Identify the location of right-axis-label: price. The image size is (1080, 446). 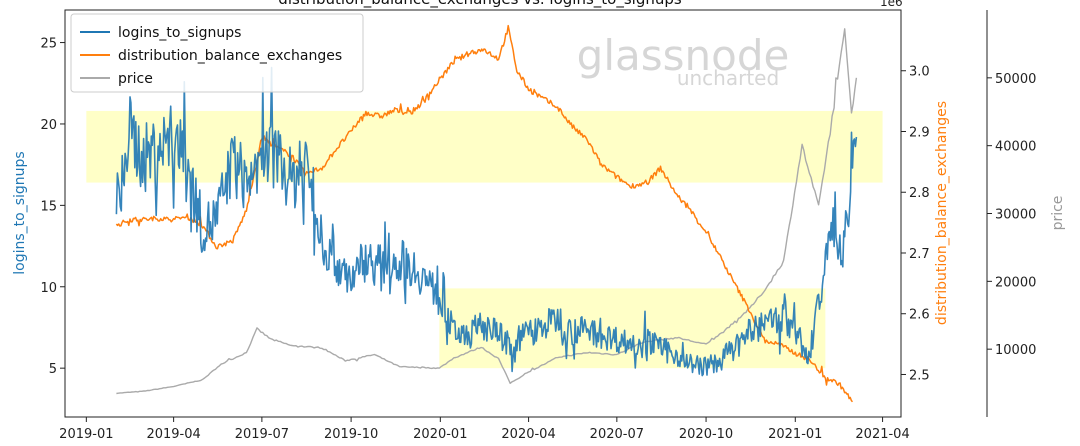
(1058, 213).